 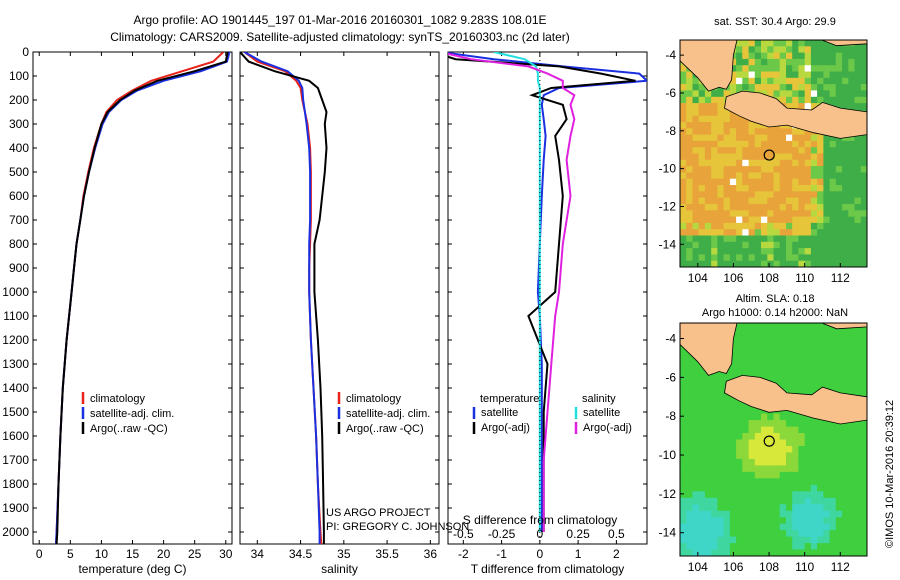 I want to click on sla-map-title-2: Argo h1000: 0.14 h2000: NaN, so click(x=775, y=313).